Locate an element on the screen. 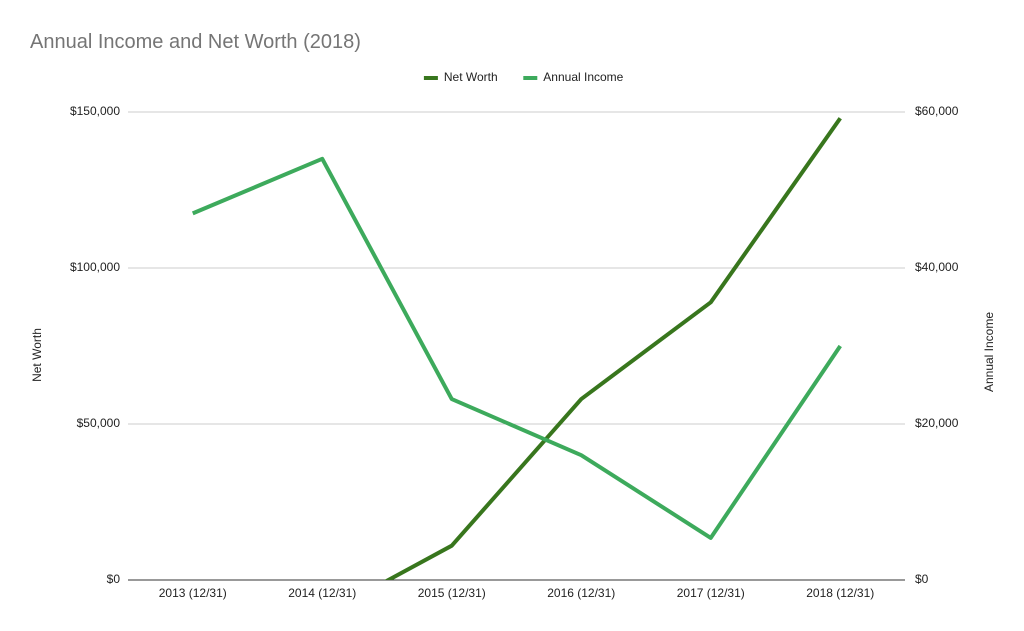  y2-axis-label: Annual Income is located at coordinates (989, 352).